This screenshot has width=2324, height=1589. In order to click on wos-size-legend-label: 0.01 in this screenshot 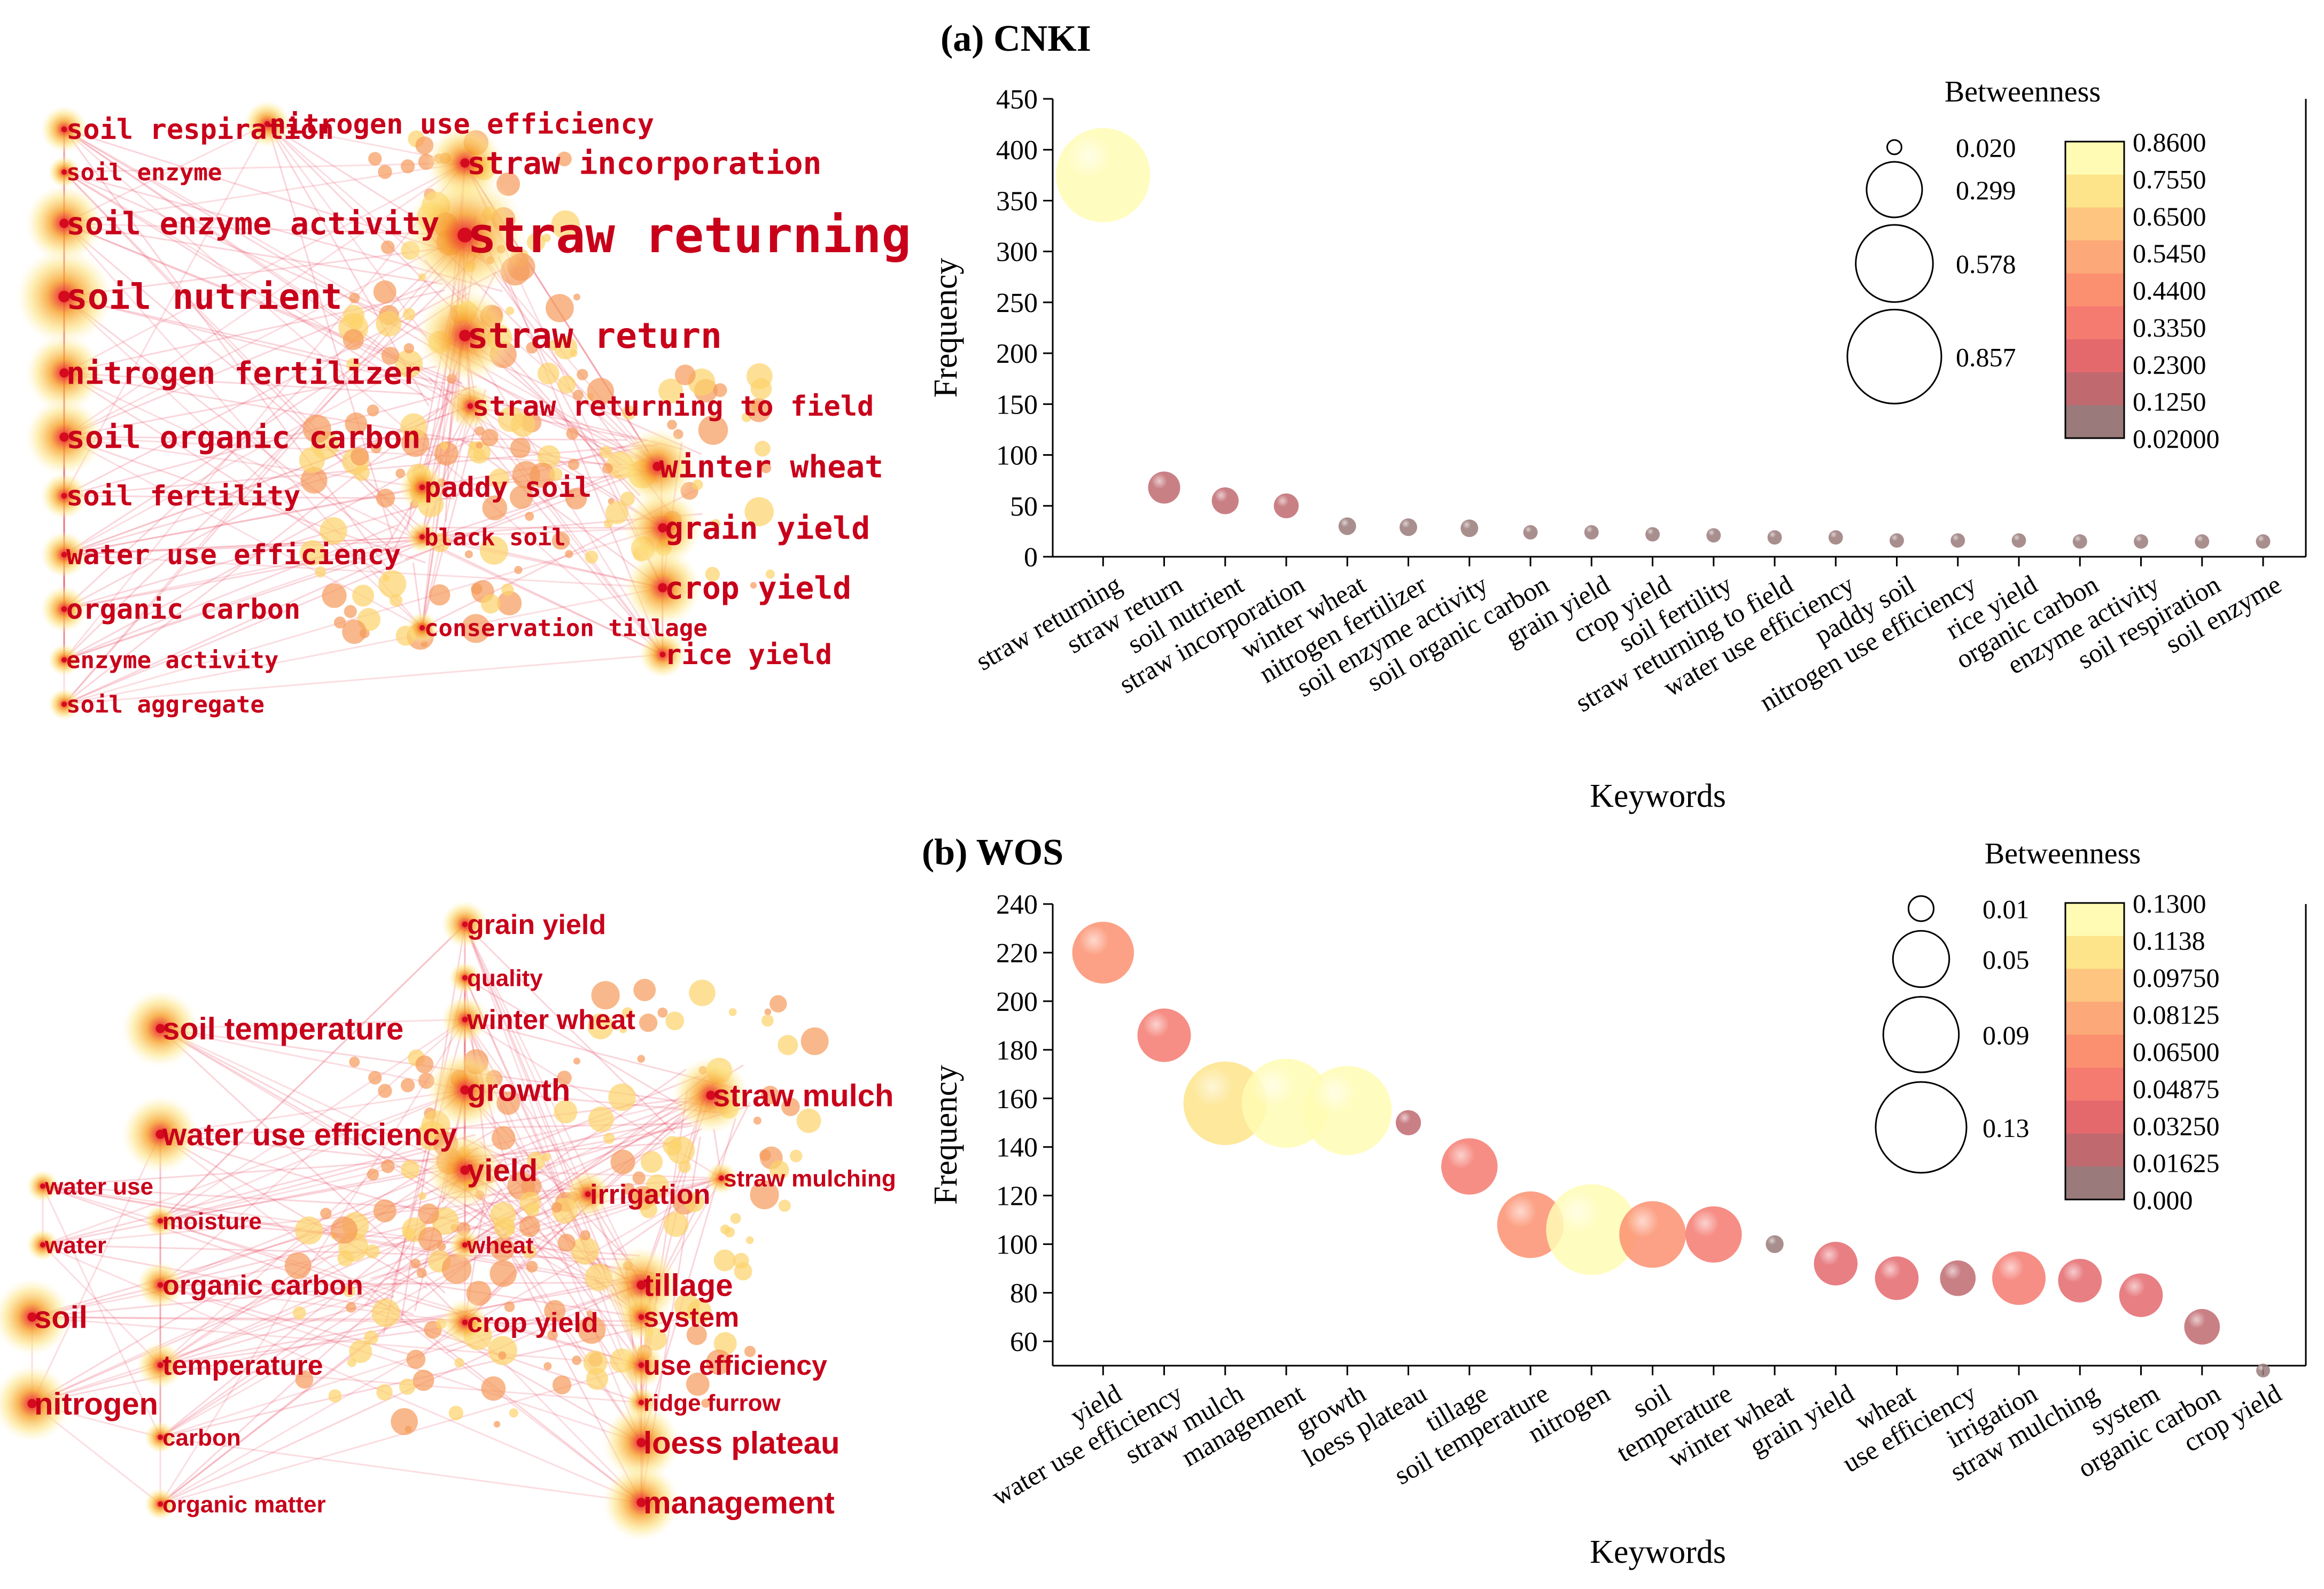, I will do `click(2006, 909)`.